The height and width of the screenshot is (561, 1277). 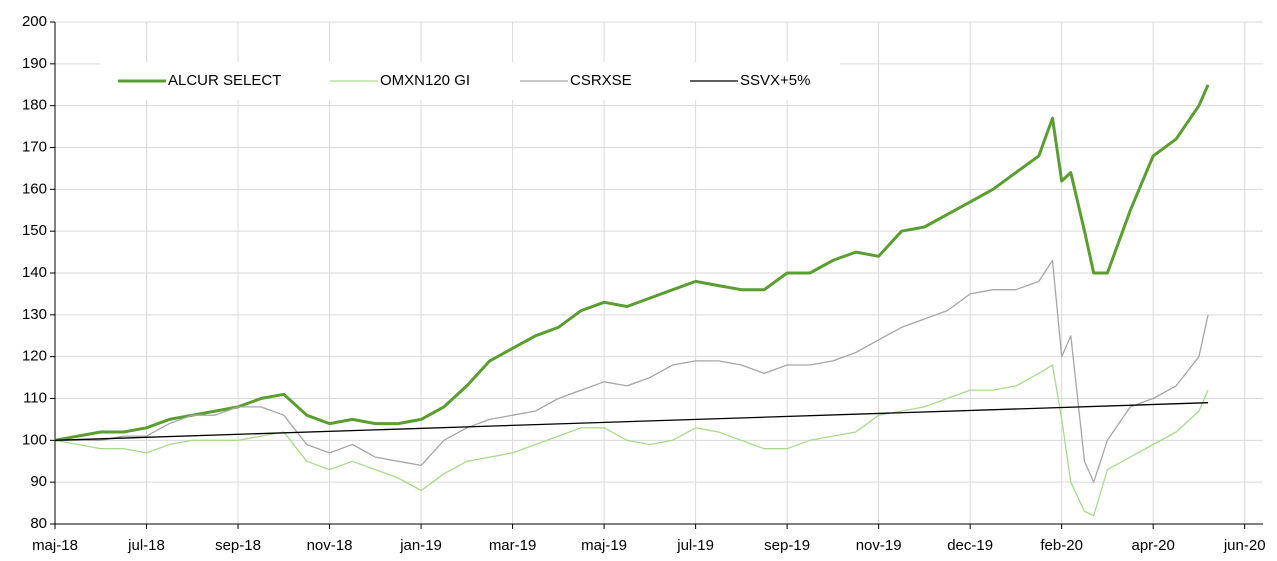 I want to click on x-tick-label: jan-19, so click(x=420, y=545).